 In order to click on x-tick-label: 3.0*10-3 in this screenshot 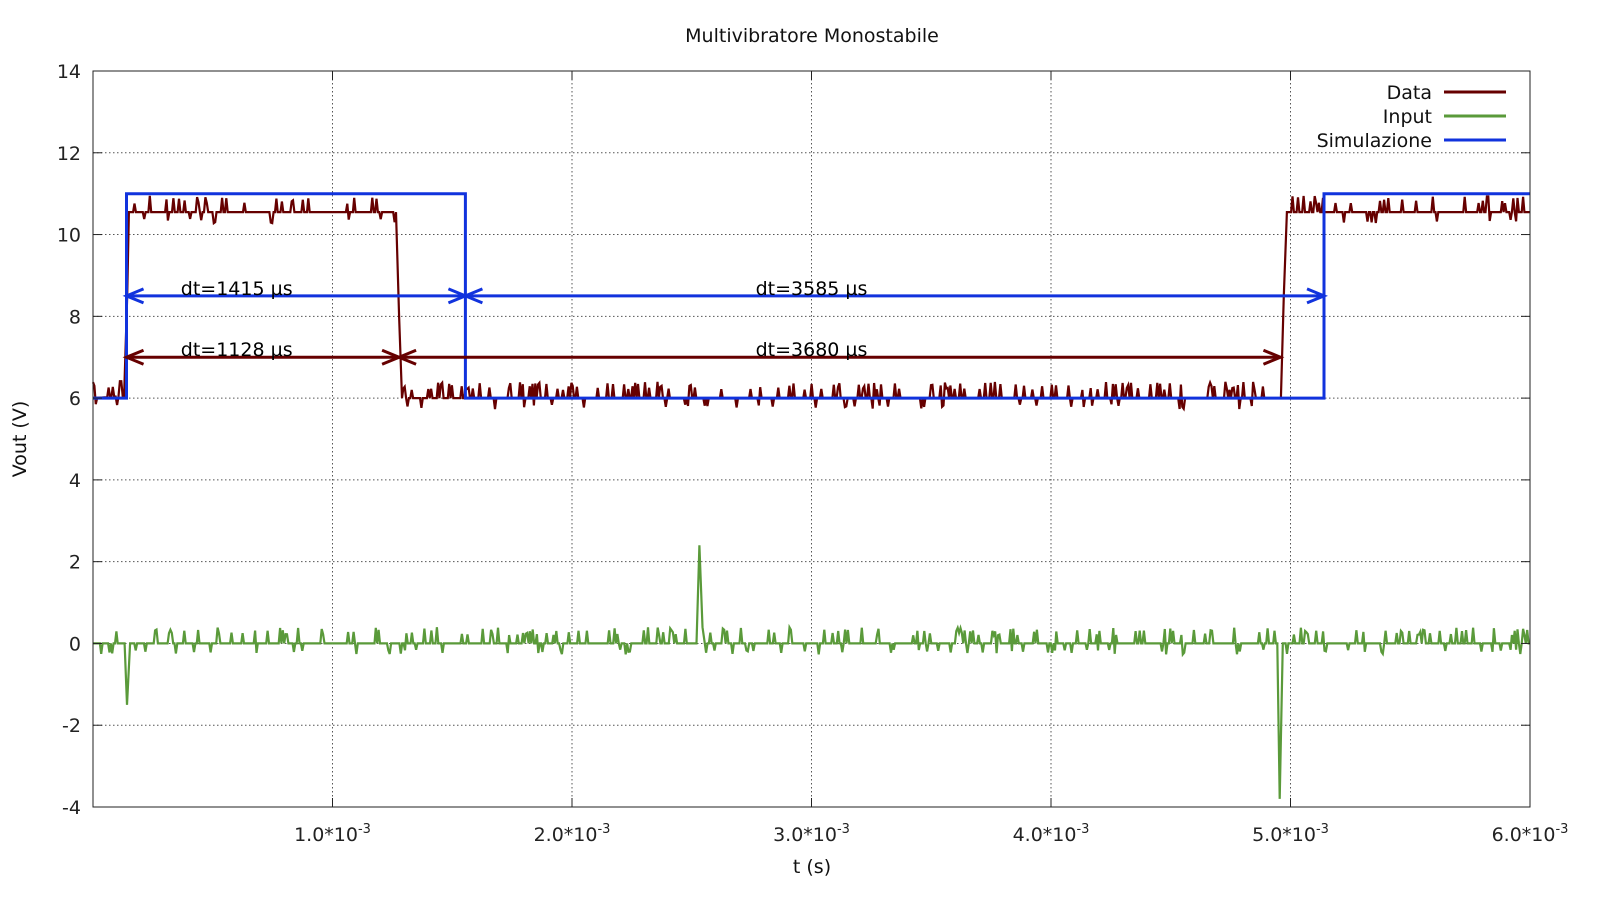, I will do `click(811, 834)`.